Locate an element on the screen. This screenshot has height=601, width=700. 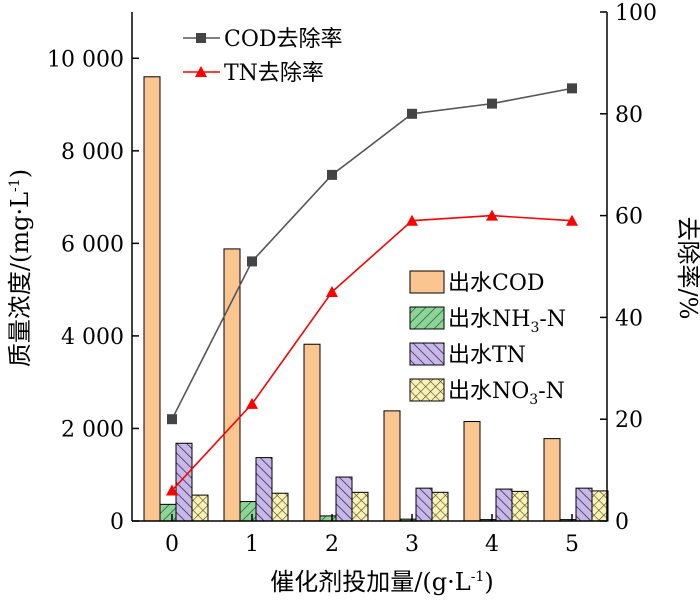
y-left-tick-label-2: 4 000 is located at coordinates (92, 337).